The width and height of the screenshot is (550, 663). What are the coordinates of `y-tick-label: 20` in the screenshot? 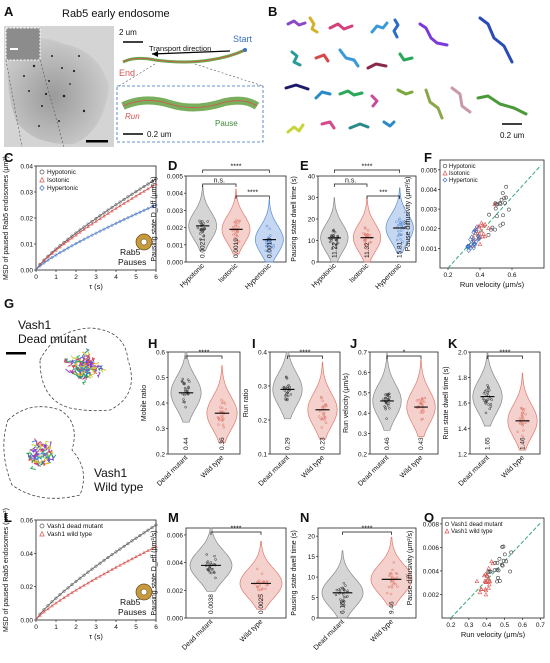 It's located at (312, 537).